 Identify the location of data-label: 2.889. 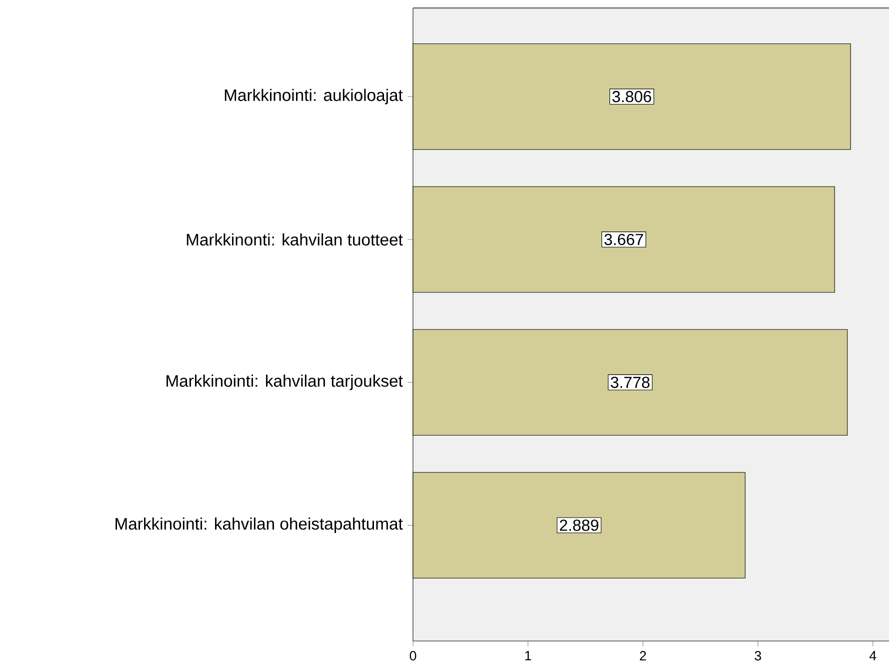
(579, 525).